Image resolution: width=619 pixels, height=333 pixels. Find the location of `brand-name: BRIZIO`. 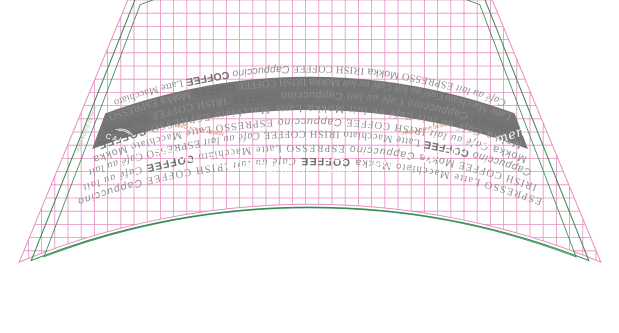

brand-name: BRIZIO is located at coordinates (392, 164).